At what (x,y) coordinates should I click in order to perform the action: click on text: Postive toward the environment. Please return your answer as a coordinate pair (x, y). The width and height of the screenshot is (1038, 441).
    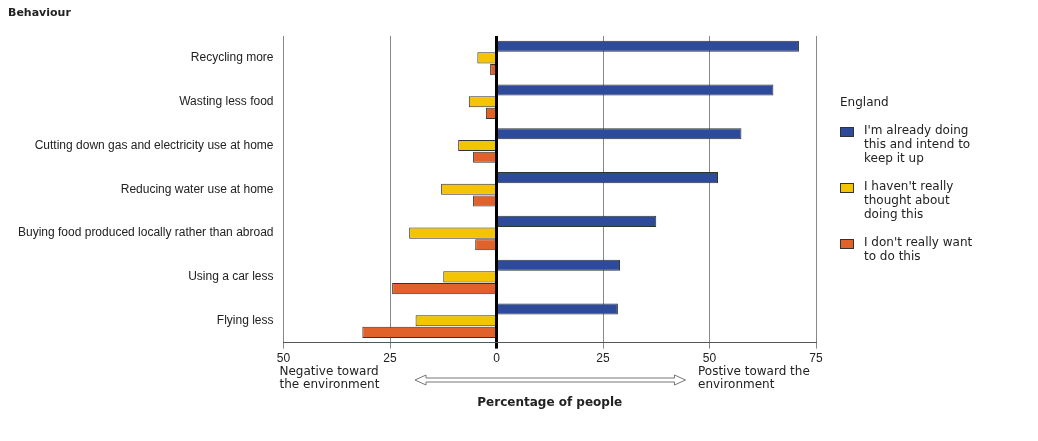
    Looking at the image, I should click on (754, 377).